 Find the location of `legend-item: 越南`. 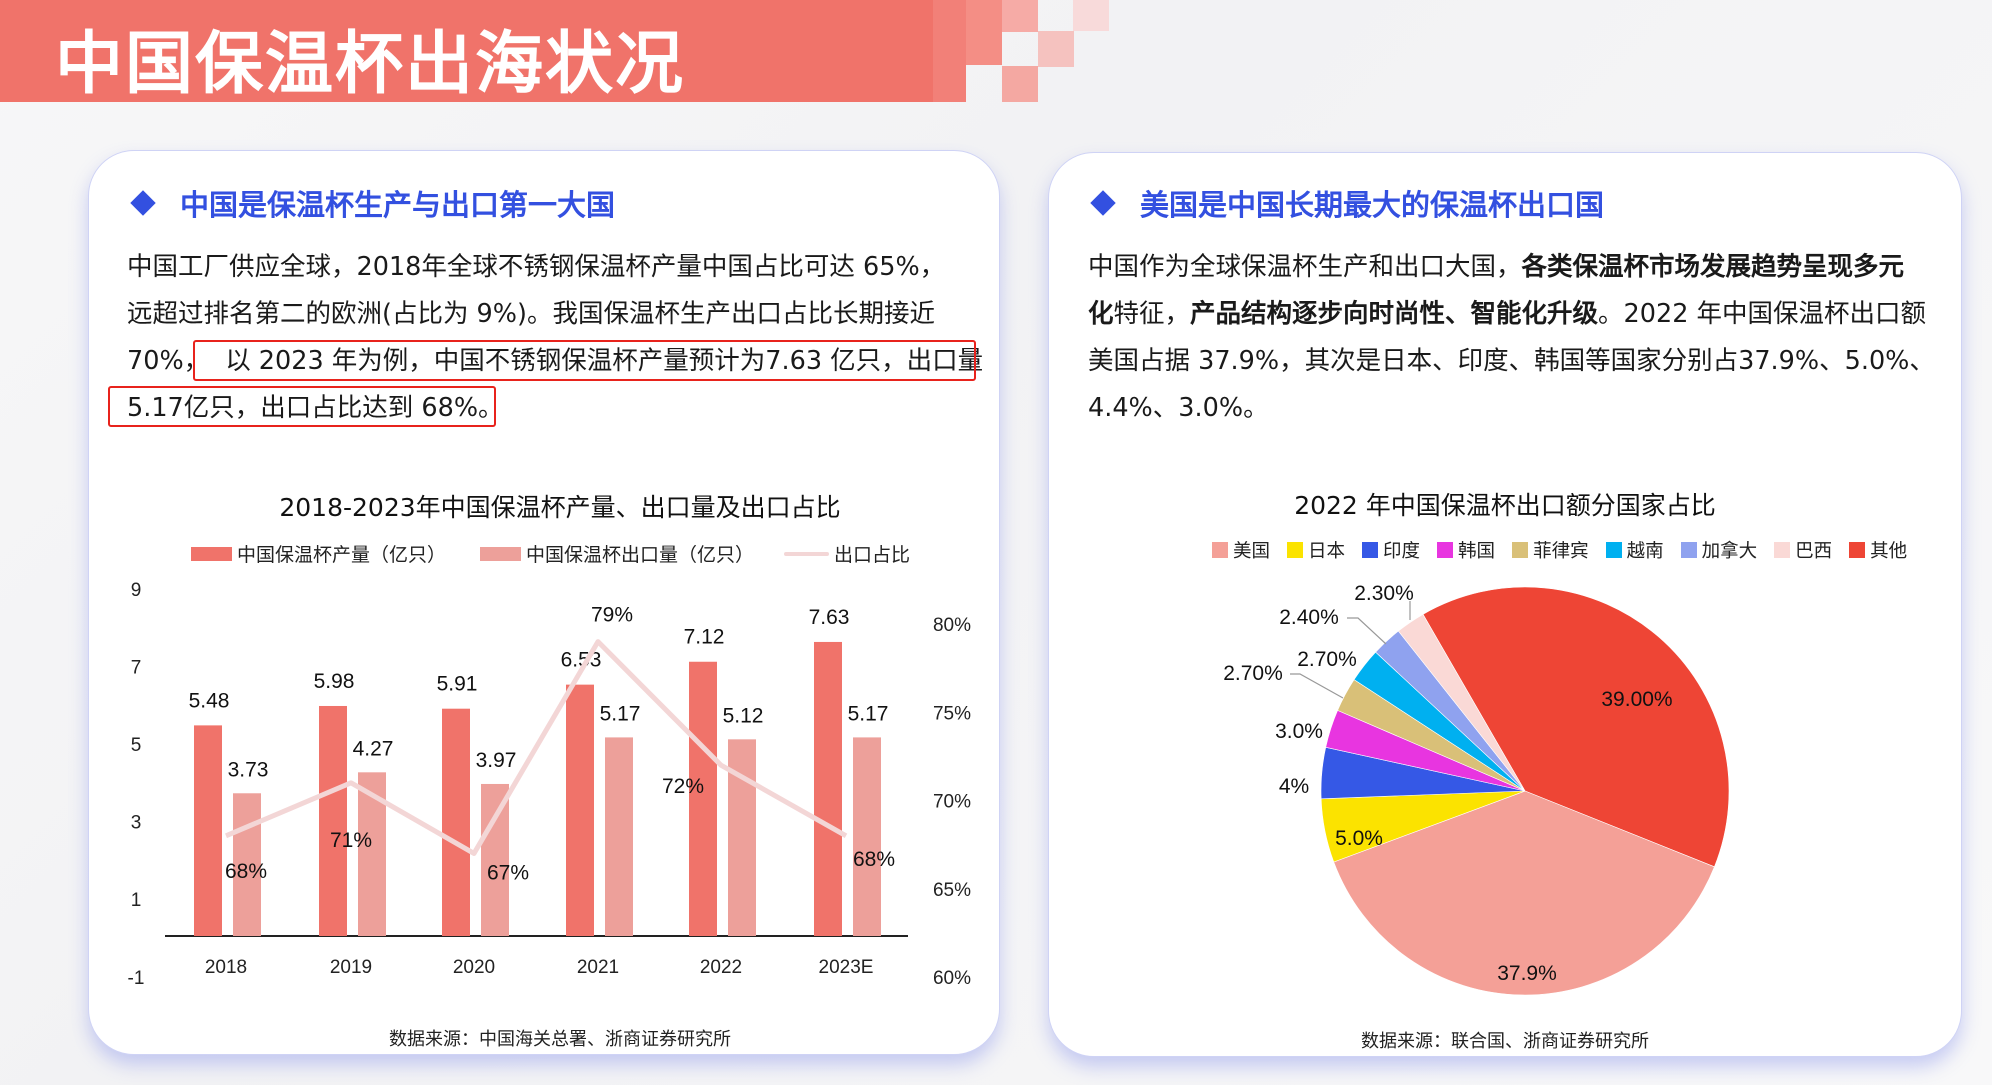

legend-item: 越南 is located at coordinates (1634, 550).